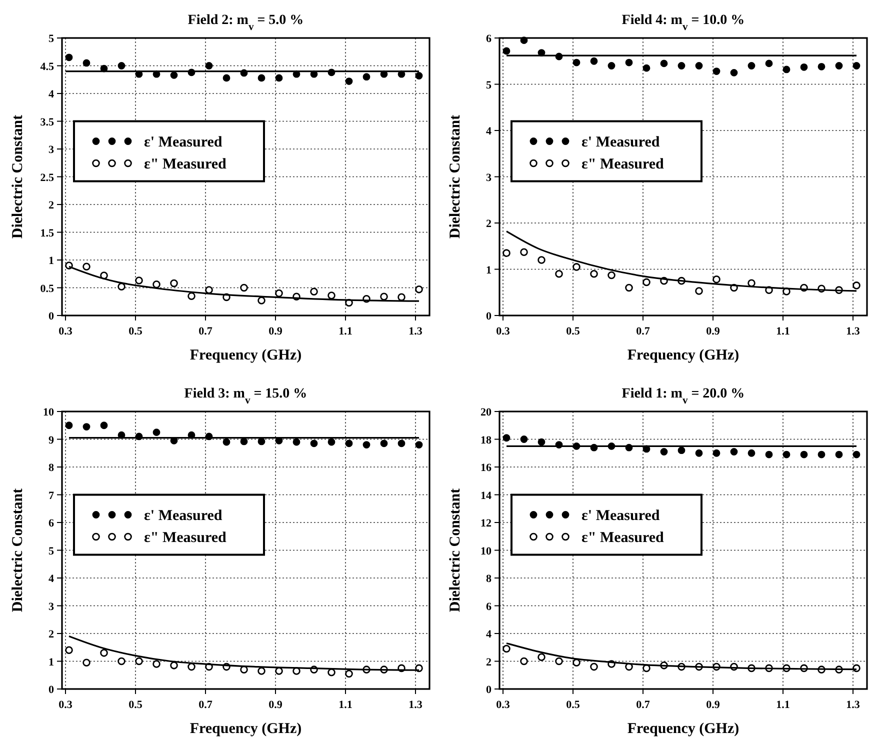 The image size is (875, 747). Describe the element at coordinates (682, 261) in the screenshot. I see `line-series` at that location.